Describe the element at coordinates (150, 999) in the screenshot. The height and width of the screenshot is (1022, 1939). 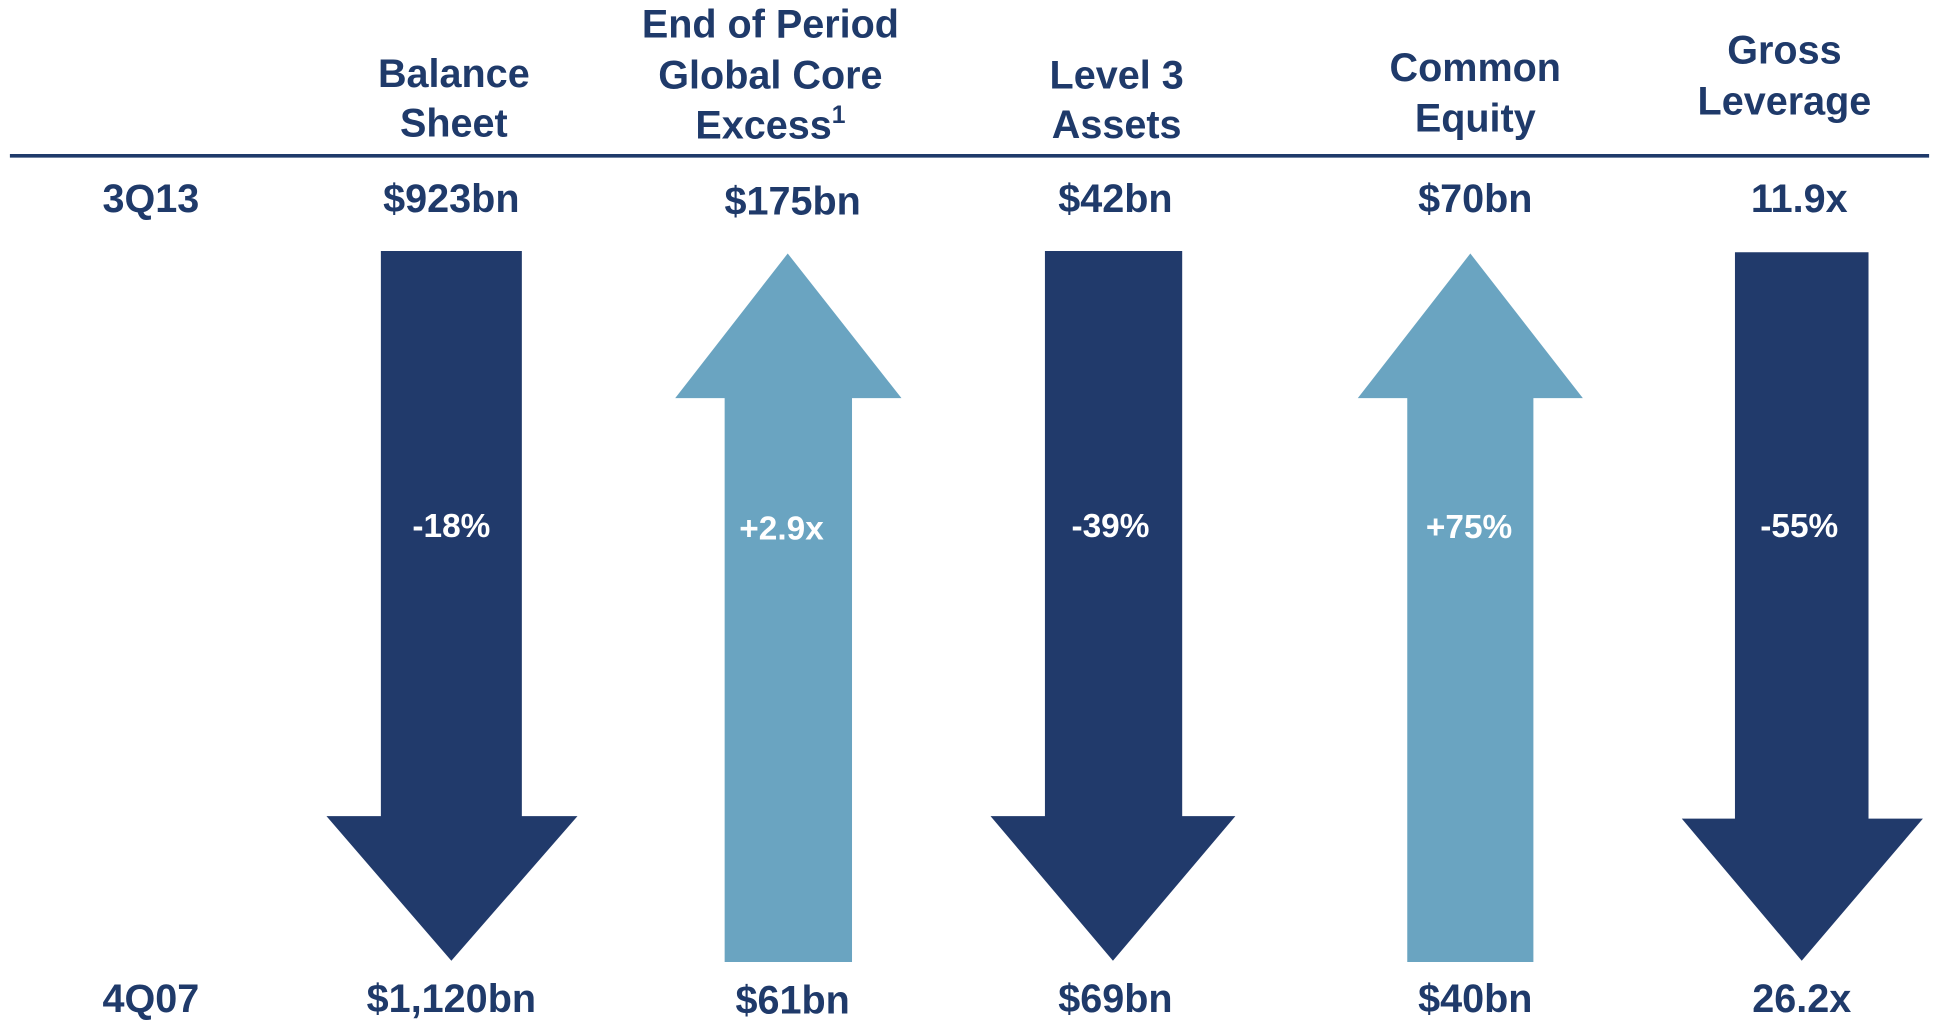
I see `row-label: 4Q07` at that location.